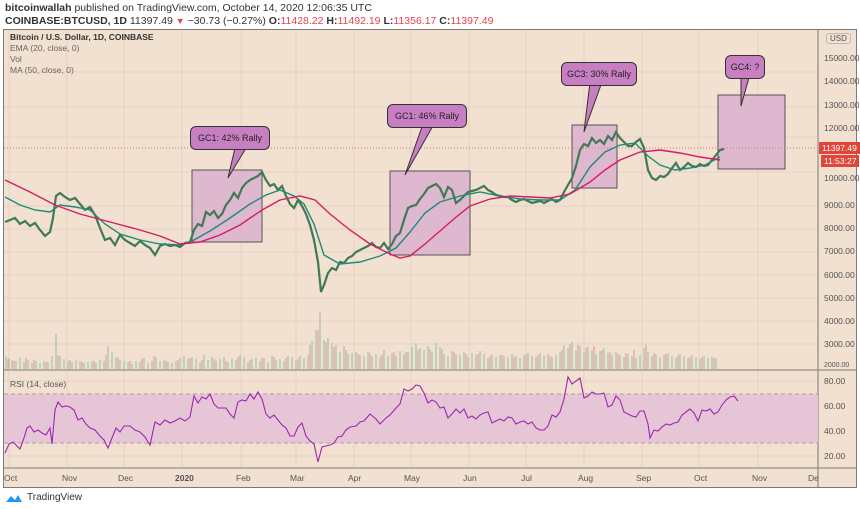 Image resolution: width=860 pixels, height=509 pixels. Describe the element at coordinates (839, 298) in the screenshot. I see `price-tick: 5000.00` at that location.